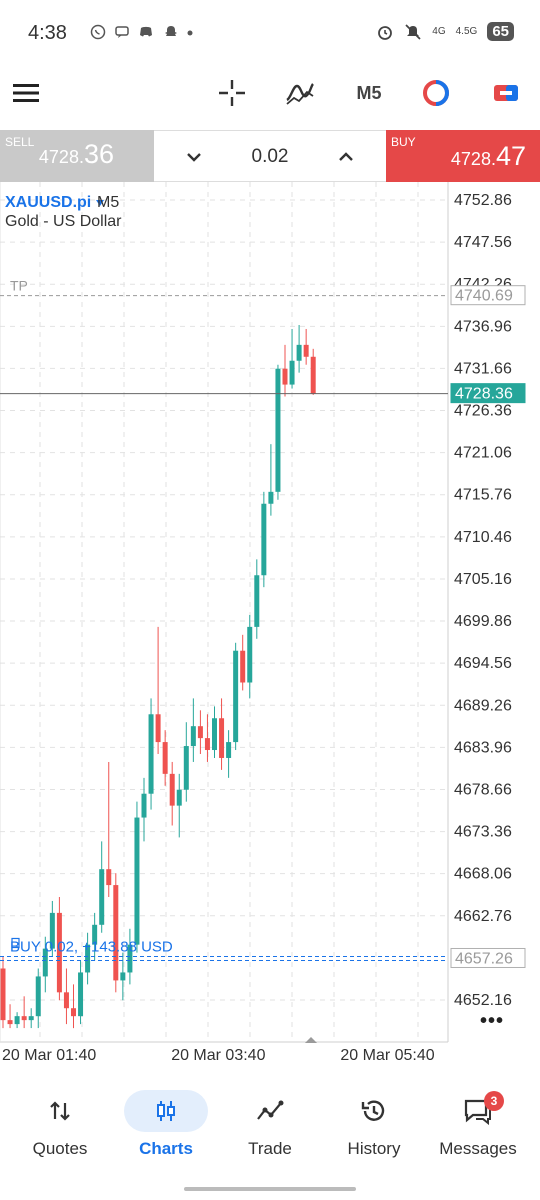  Describe the element at coordinates (170, 31) in the screenshot. I see `snapchat-icon` at that location.